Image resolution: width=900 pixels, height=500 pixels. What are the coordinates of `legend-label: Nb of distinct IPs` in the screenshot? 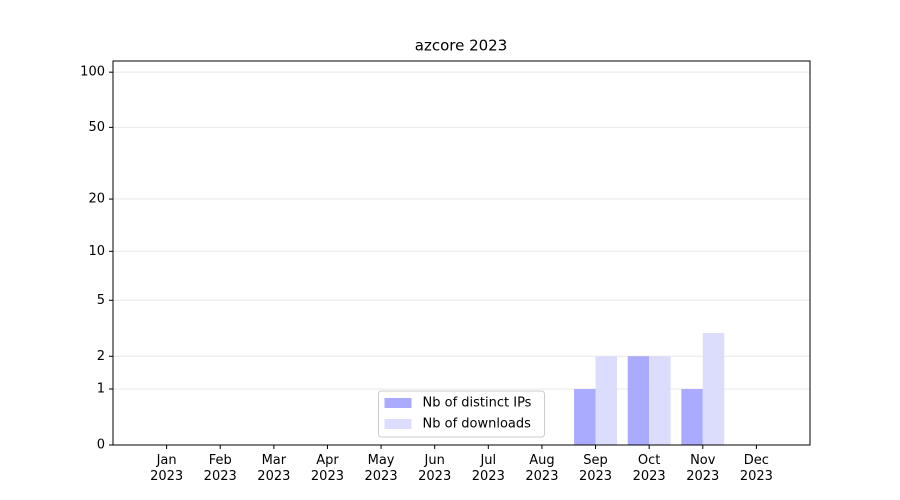 It's located at (477, 403).